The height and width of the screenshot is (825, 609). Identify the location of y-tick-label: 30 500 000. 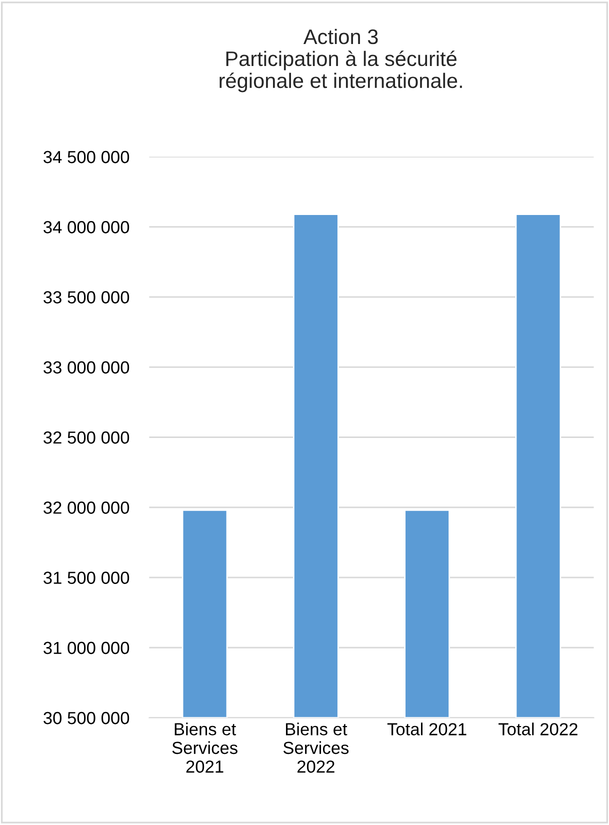
(87, 718).